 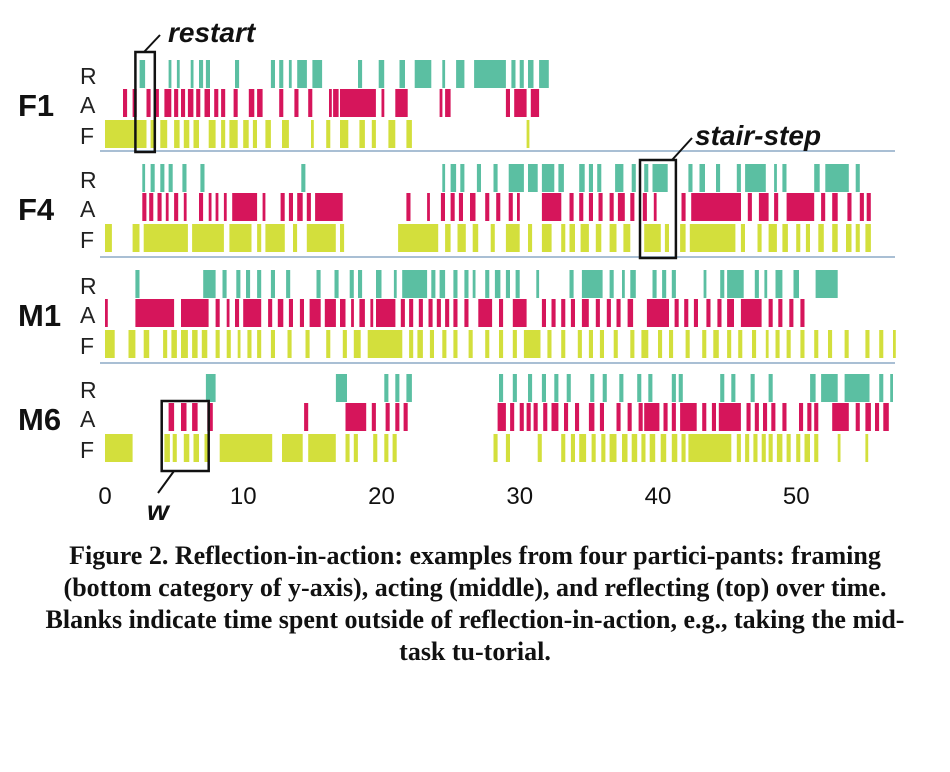 I want to click on x-tick-label: 10, so click(x=243, y=496).